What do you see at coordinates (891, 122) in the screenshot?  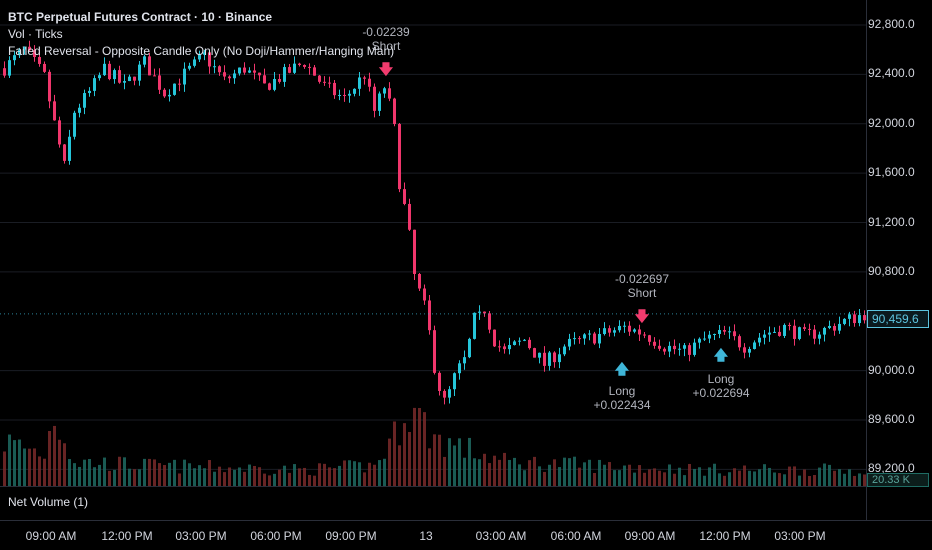 I see `price-tick-label: 92,000.0` at bounding box center [891, 122].